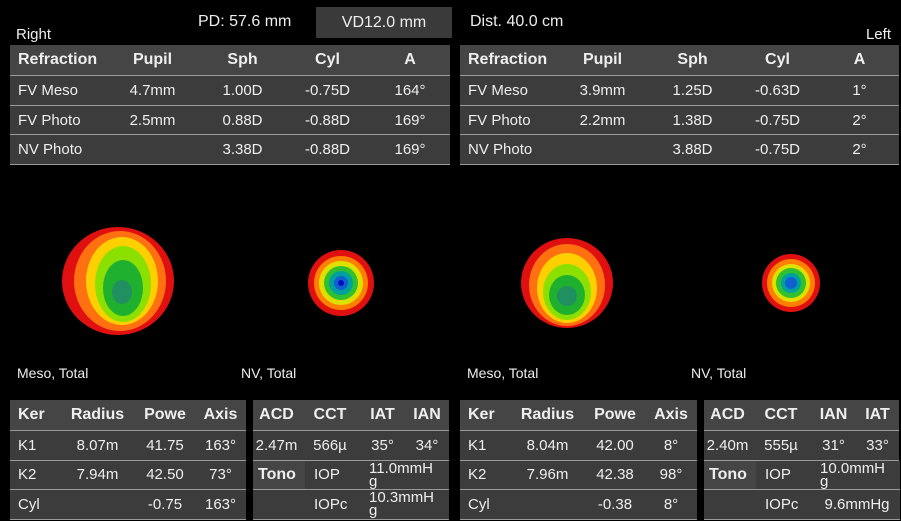 This screenshot has height=521, width=901. Describe the element at coordinates (341, 283) in the screenshot. I see `nv-map-right` at that location.